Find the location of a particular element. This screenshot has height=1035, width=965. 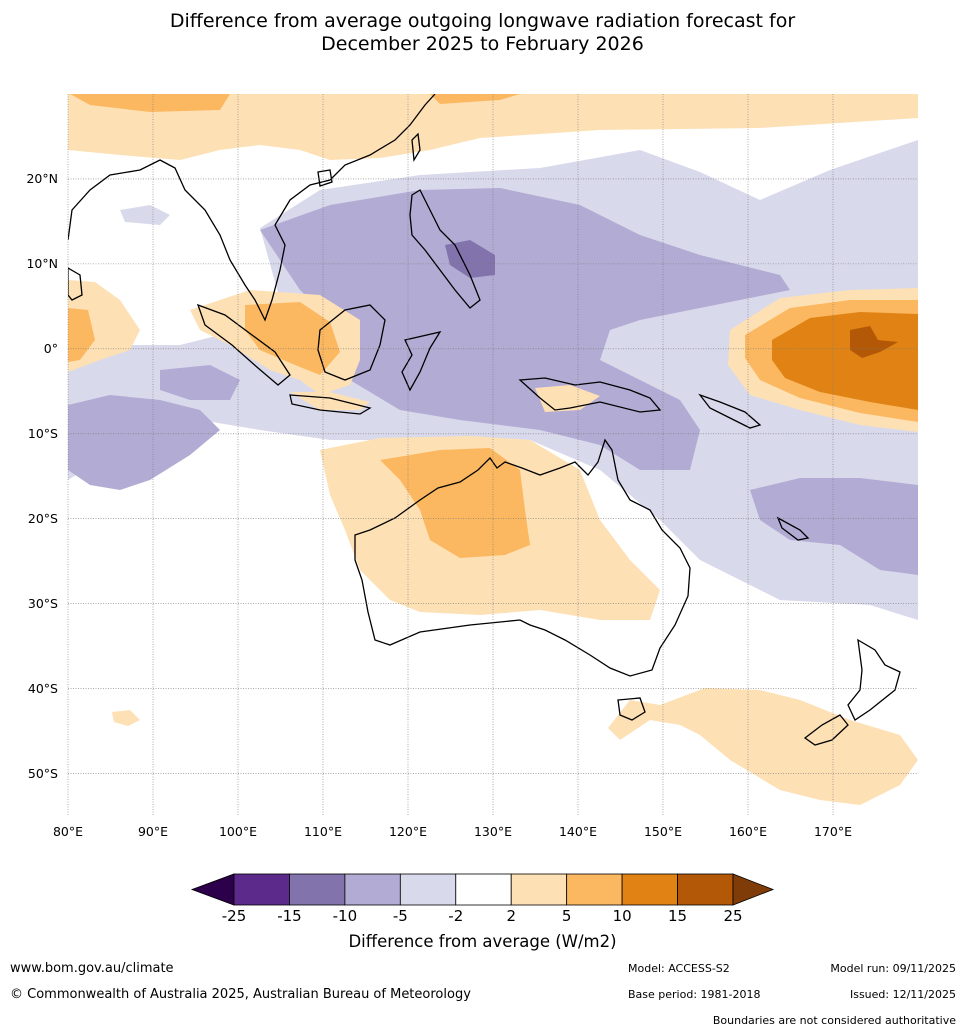

colorbar-tick-label: 25 is located at coordinates (733, 916).